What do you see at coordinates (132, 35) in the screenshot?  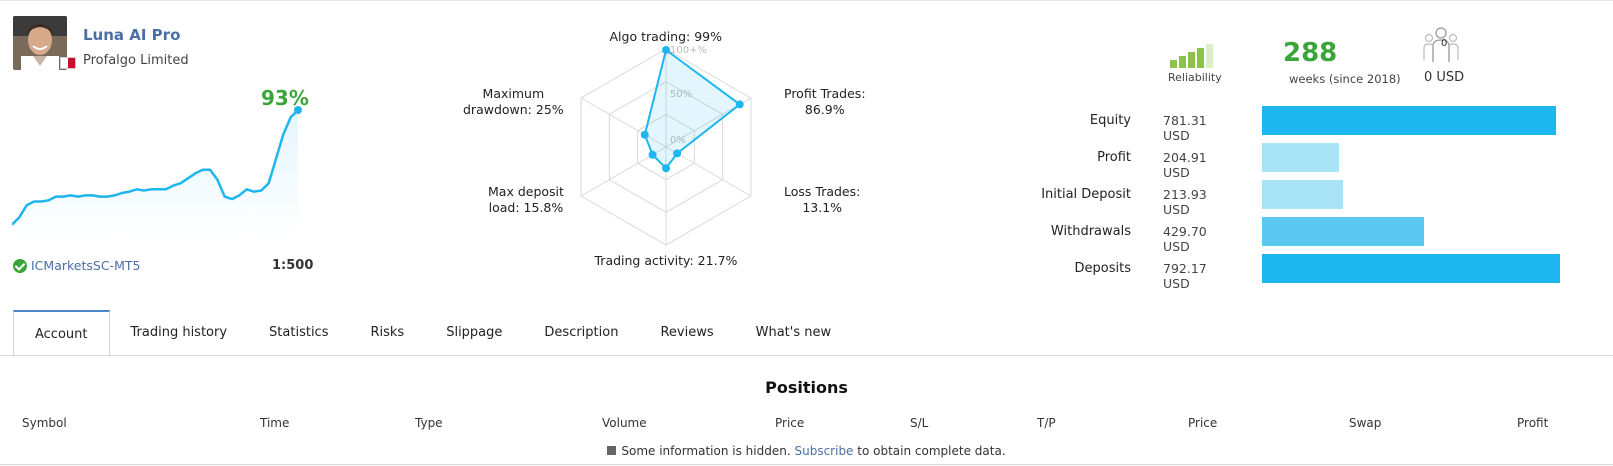 I see `signal-name: Luna AI Pro` at bounding box center [132, 35].